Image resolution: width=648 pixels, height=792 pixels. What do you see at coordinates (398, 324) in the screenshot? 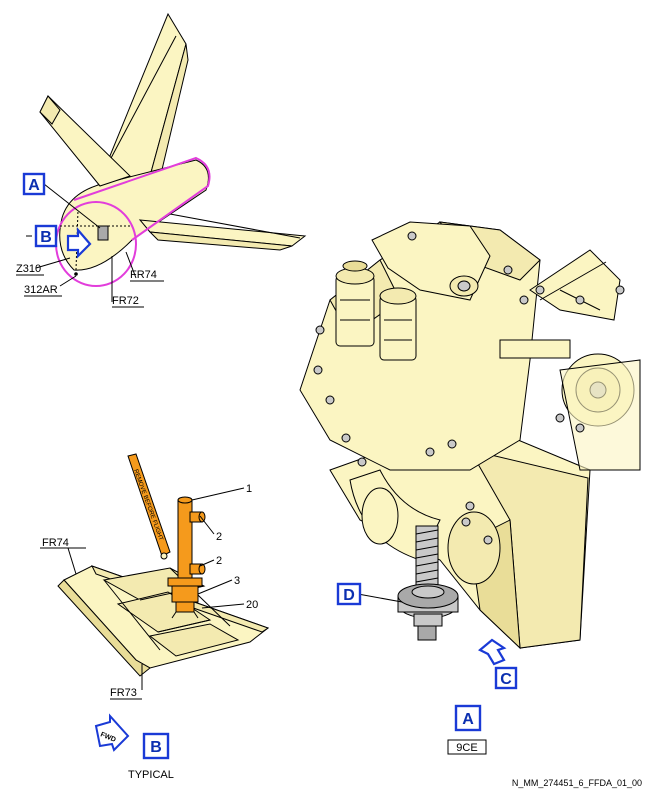
I see `motor-right` at bounding box center [398, 324].